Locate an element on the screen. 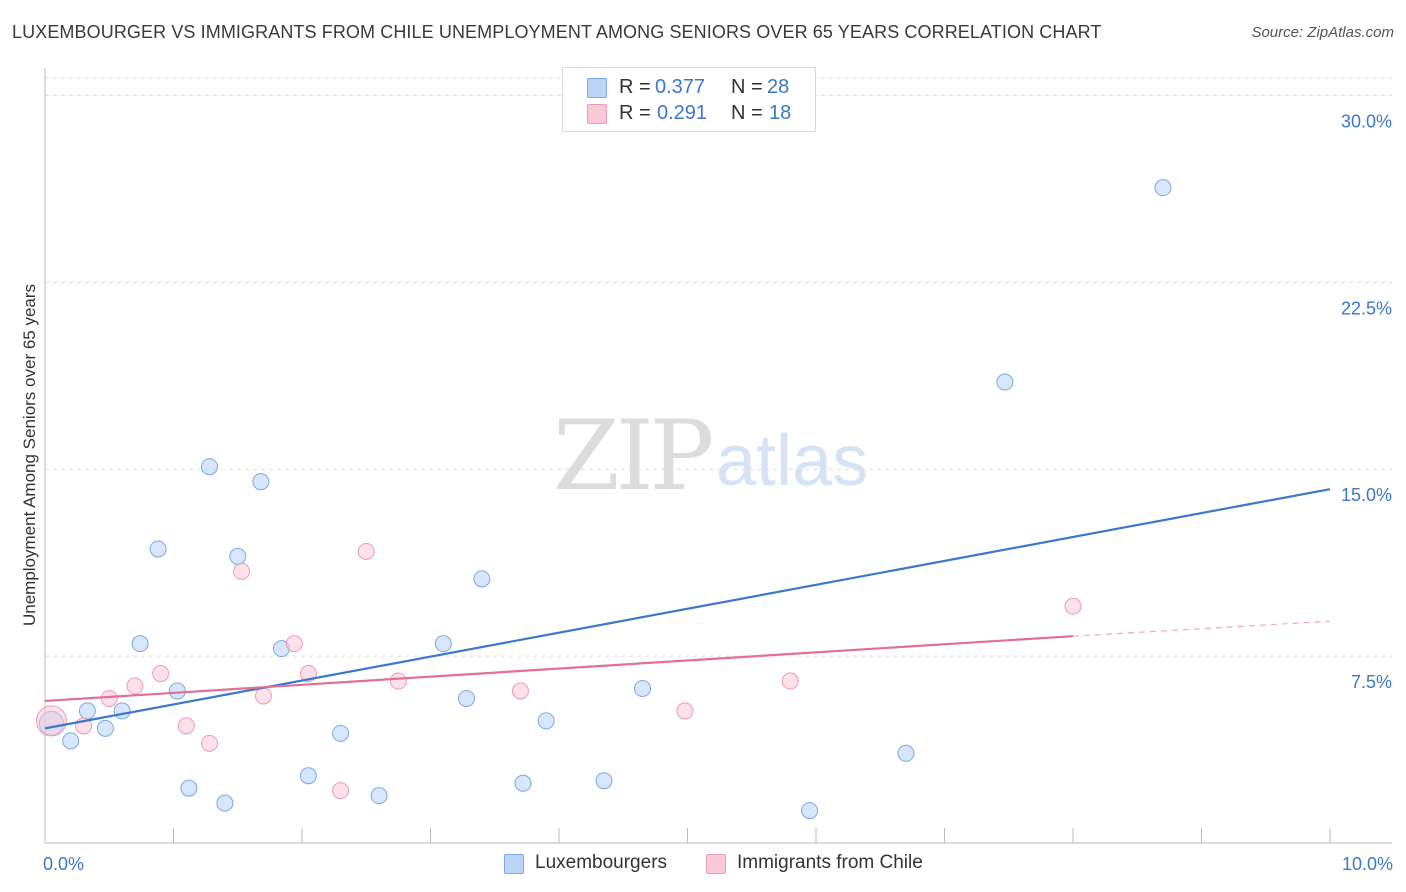  y-tick-label: 15.0% is located at coordinates (1366, 495).